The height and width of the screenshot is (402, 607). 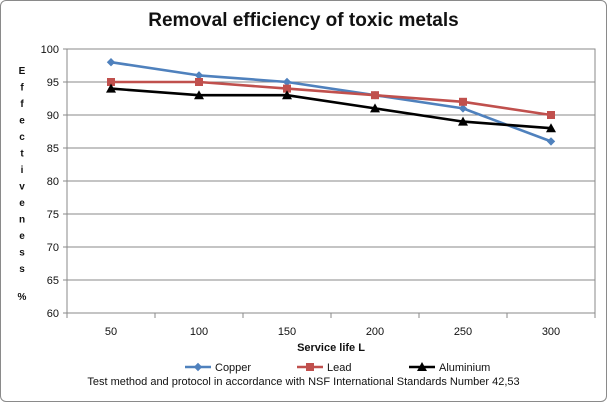 I want to click on y-tick-label: 65, so click(x=53, y=281).